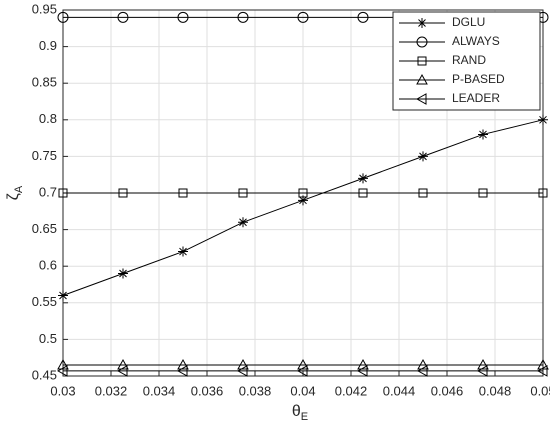 This screenshot has width=550, height=429. Describe the element at coordinates (48, 45) in the screenshot. I see `y-tick-label: 0.9` at that location.